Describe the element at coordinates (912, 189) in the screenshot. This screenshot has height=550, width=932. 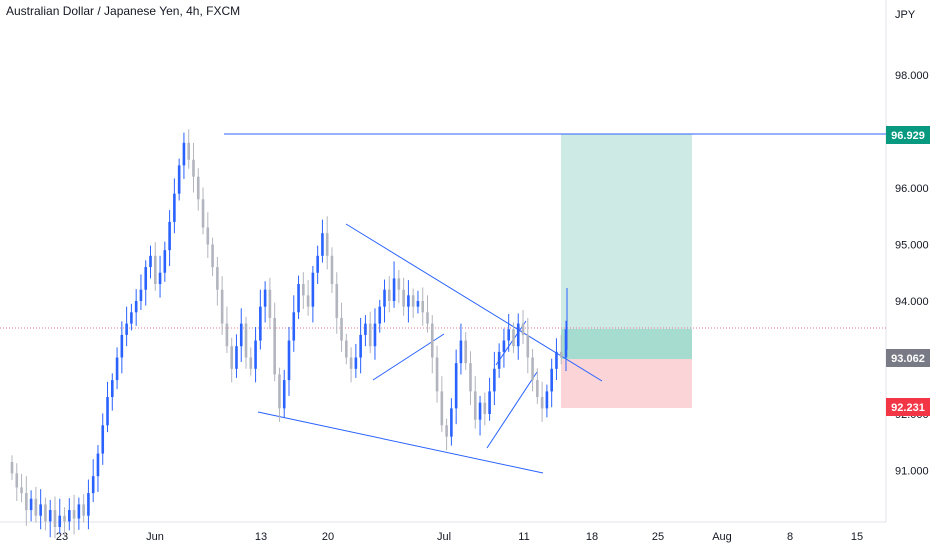
I see `price-tick-label: 96.000` at that location.